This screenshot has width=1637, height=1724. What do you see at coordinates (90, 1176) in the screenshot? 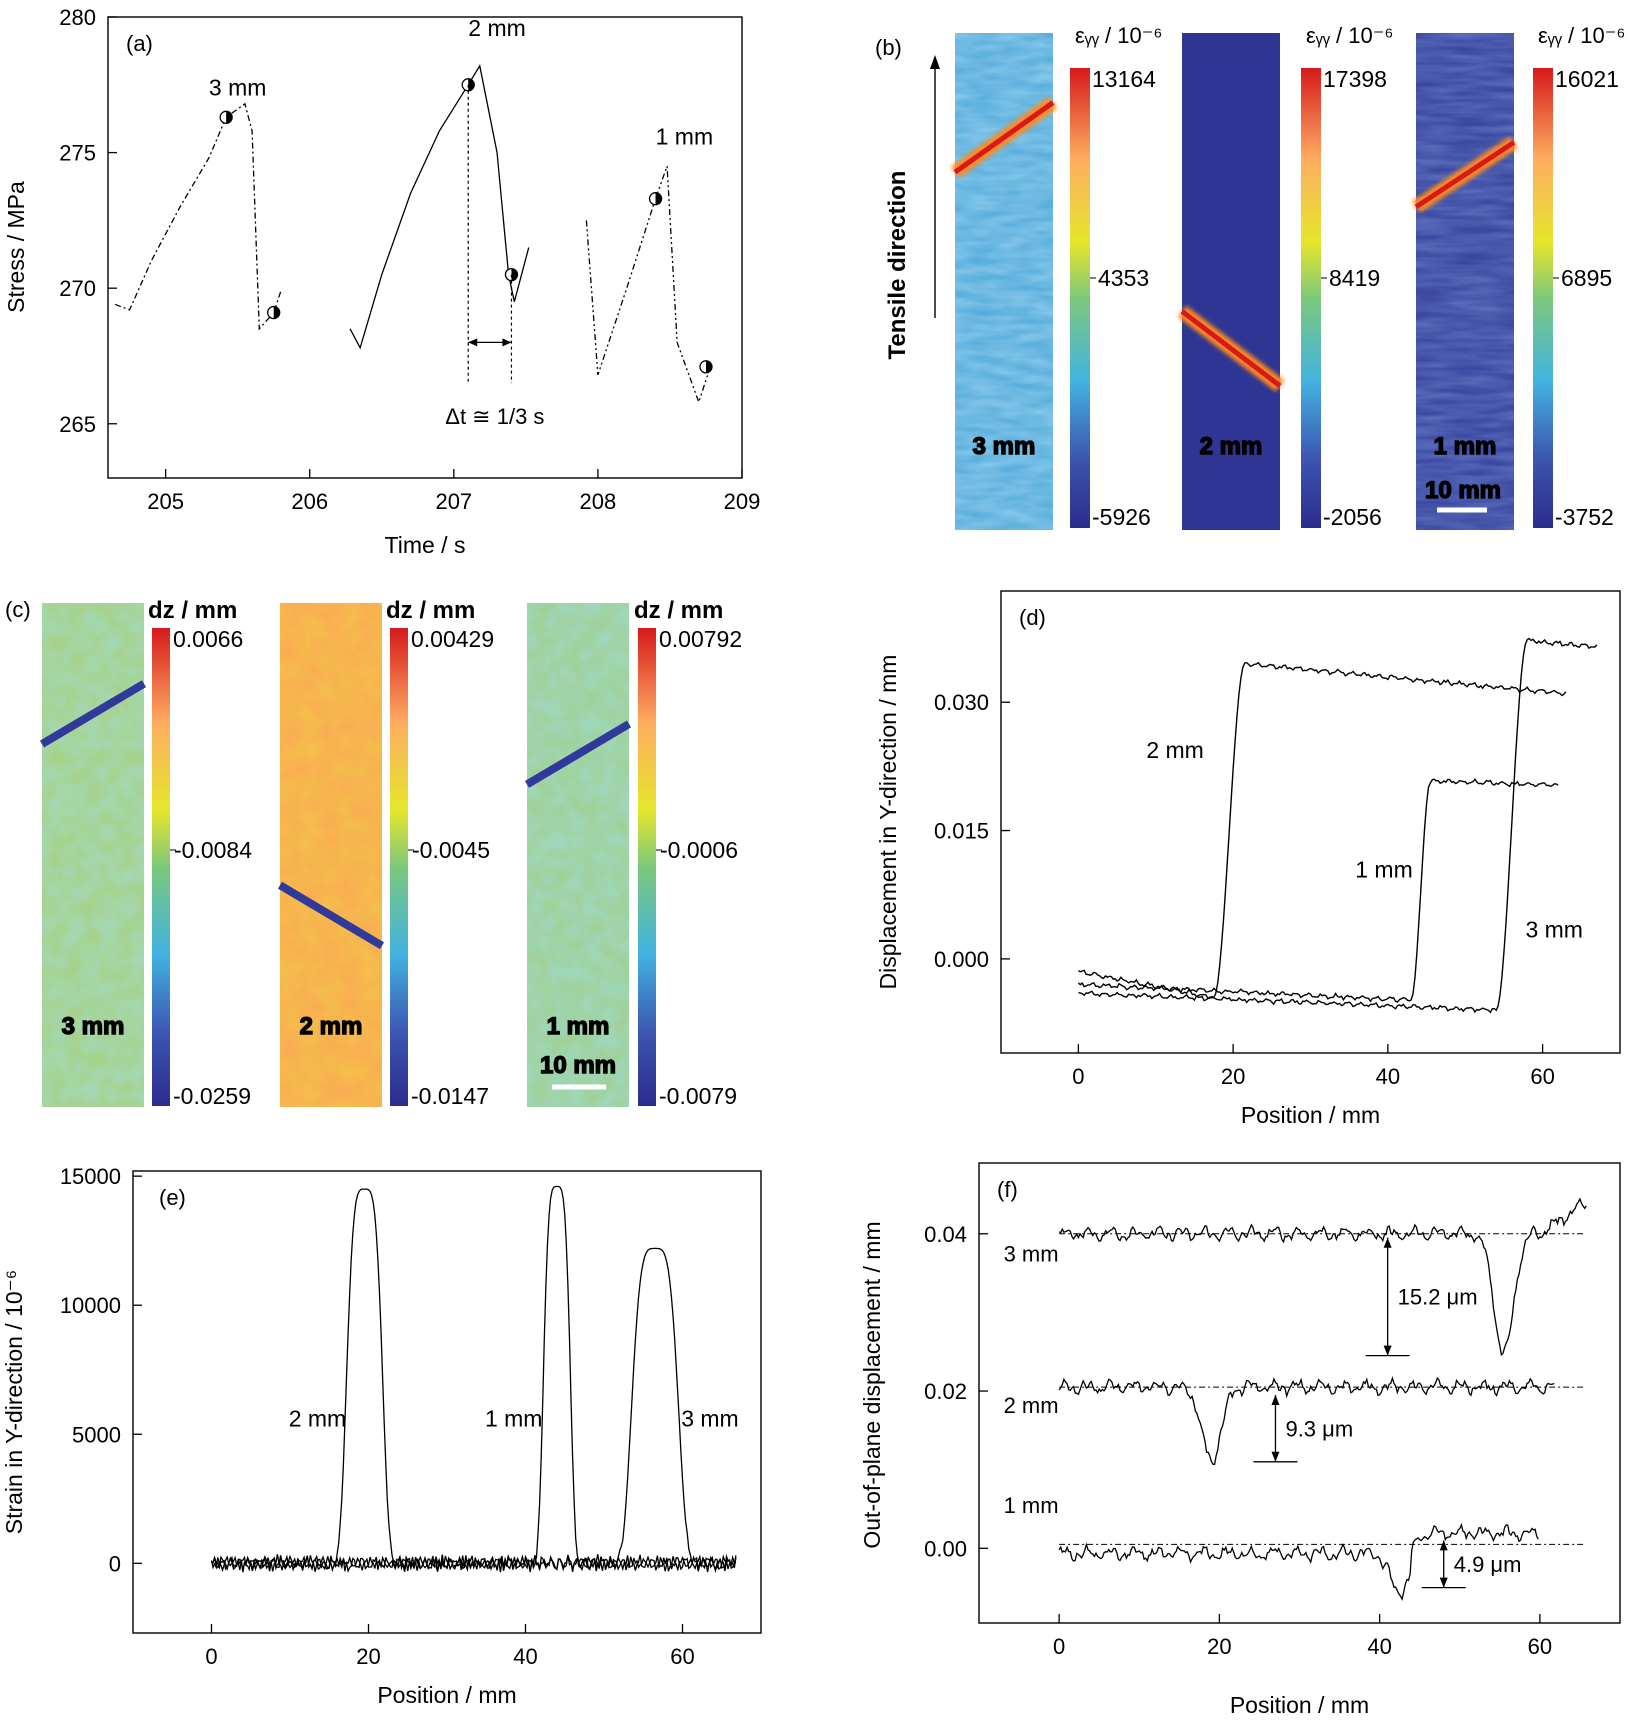
I see `y-tick-label: 15000` at bounding box center [90, 1176].